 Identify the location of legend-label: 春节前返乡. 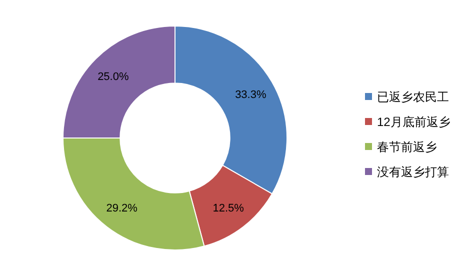
(407, 147).